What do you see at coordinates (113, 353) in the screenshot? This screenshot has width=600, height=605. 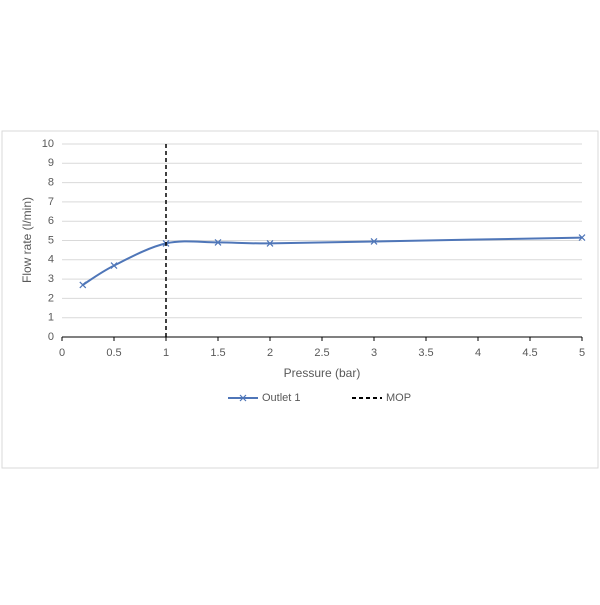 I see `x-tick-label: 0.5` at bounding box center [113, 353].